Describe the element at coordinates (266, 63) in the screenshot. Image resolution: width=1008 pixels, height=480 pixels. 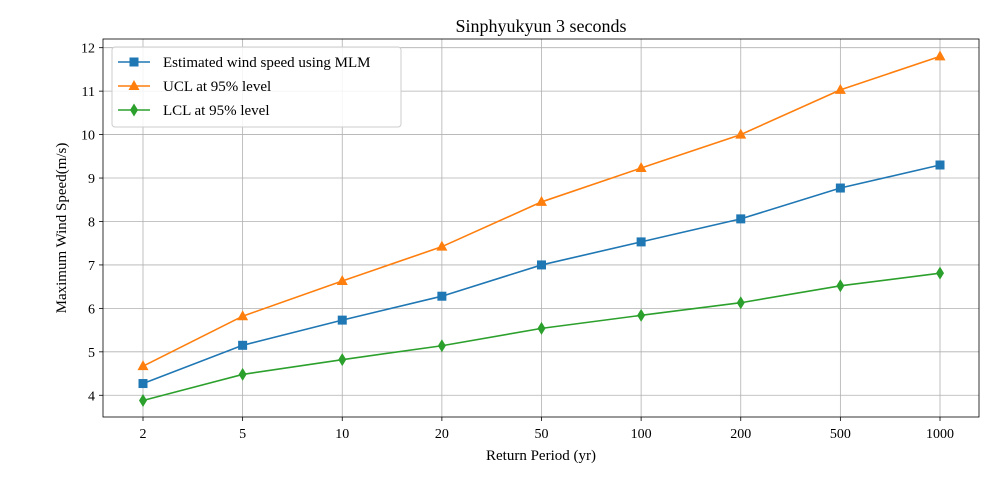
I see `legend-label: Estimated wind speed using MLM` at that location.